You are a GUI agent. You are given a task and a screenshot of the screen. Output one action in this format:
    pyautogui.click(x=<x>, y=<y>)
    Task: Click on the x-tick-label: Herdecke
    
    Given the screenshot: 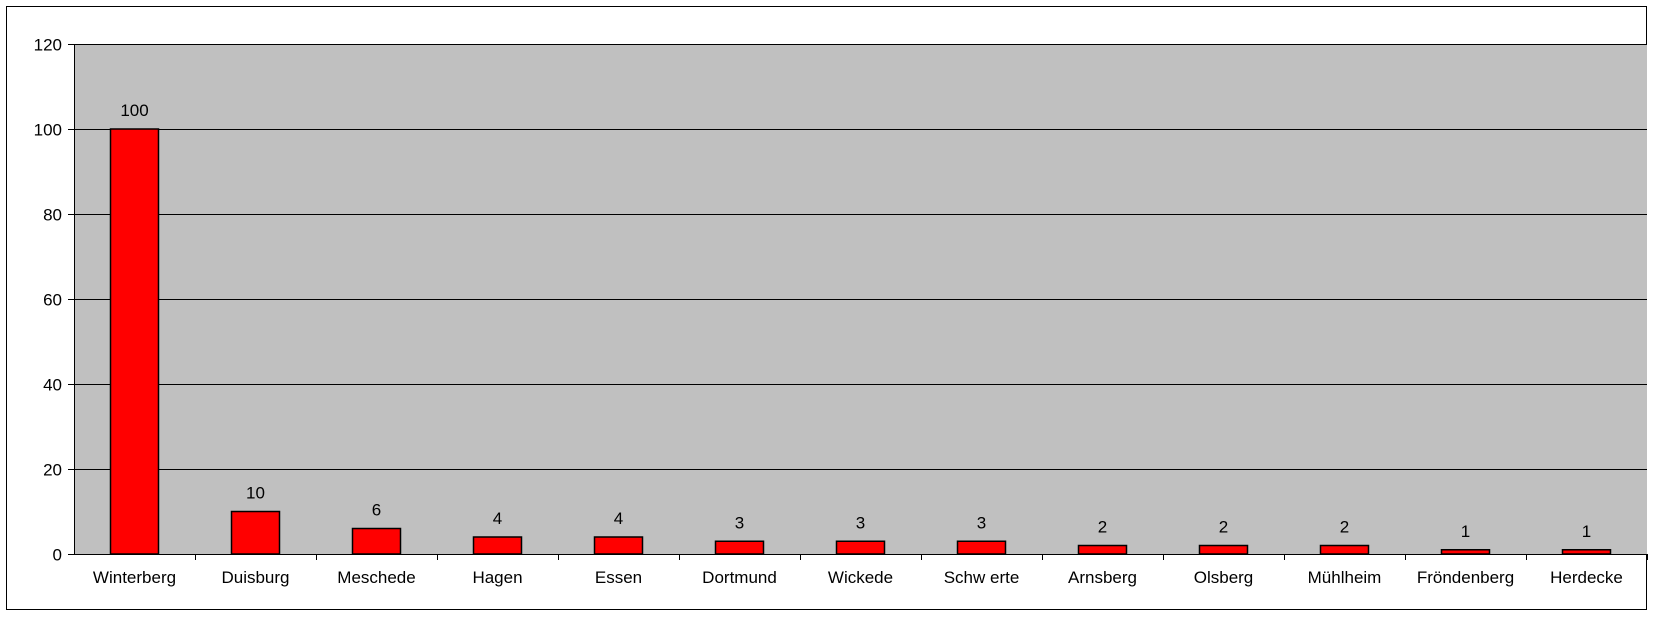 What is the action you would take?
    pyautogui.click(x=1586, y=577)
    